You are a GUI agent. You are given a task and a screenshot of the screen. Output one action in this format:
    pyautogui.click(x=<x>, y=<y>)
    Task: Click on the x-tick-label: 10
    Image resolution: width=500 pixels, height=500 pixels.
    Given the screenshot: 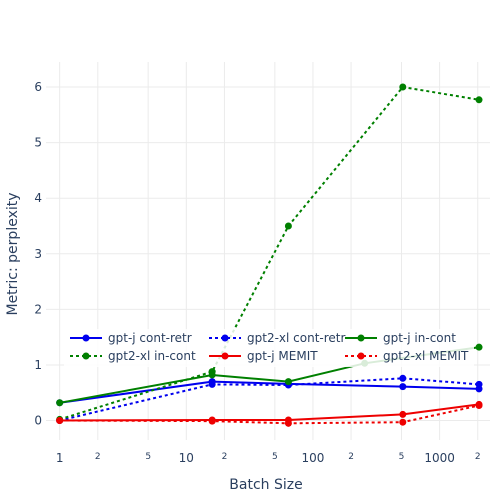 What is the action you would take?
    pyautogui.click(x=186, y=458)
    